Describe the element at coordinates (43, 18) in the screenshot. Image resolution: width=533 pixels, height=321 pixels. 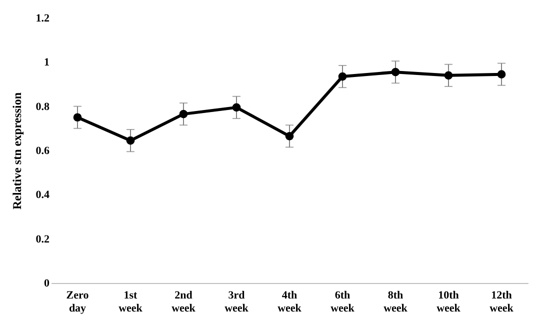
I see `y-tick-label: 1.2` at that location.